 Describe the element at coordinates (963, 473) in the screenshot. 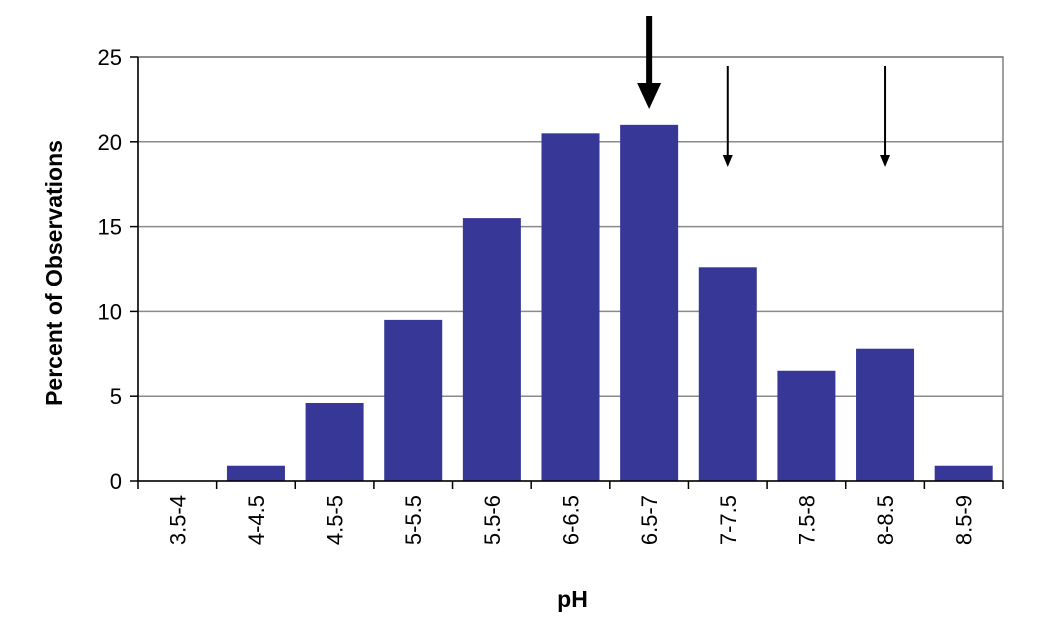

I see `bar-8.5-9` at that location.